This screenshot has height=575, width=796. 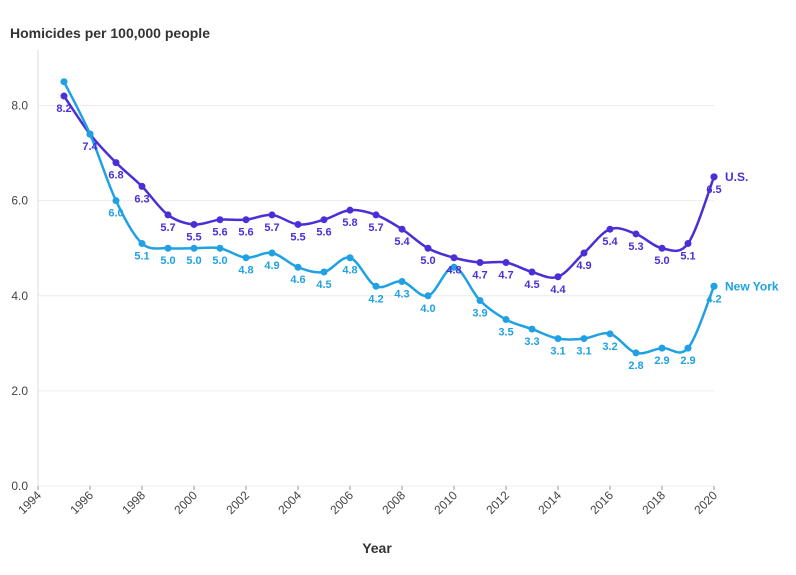 I want to click on y-tick-label: 4.0, so click(x=19, y=296).